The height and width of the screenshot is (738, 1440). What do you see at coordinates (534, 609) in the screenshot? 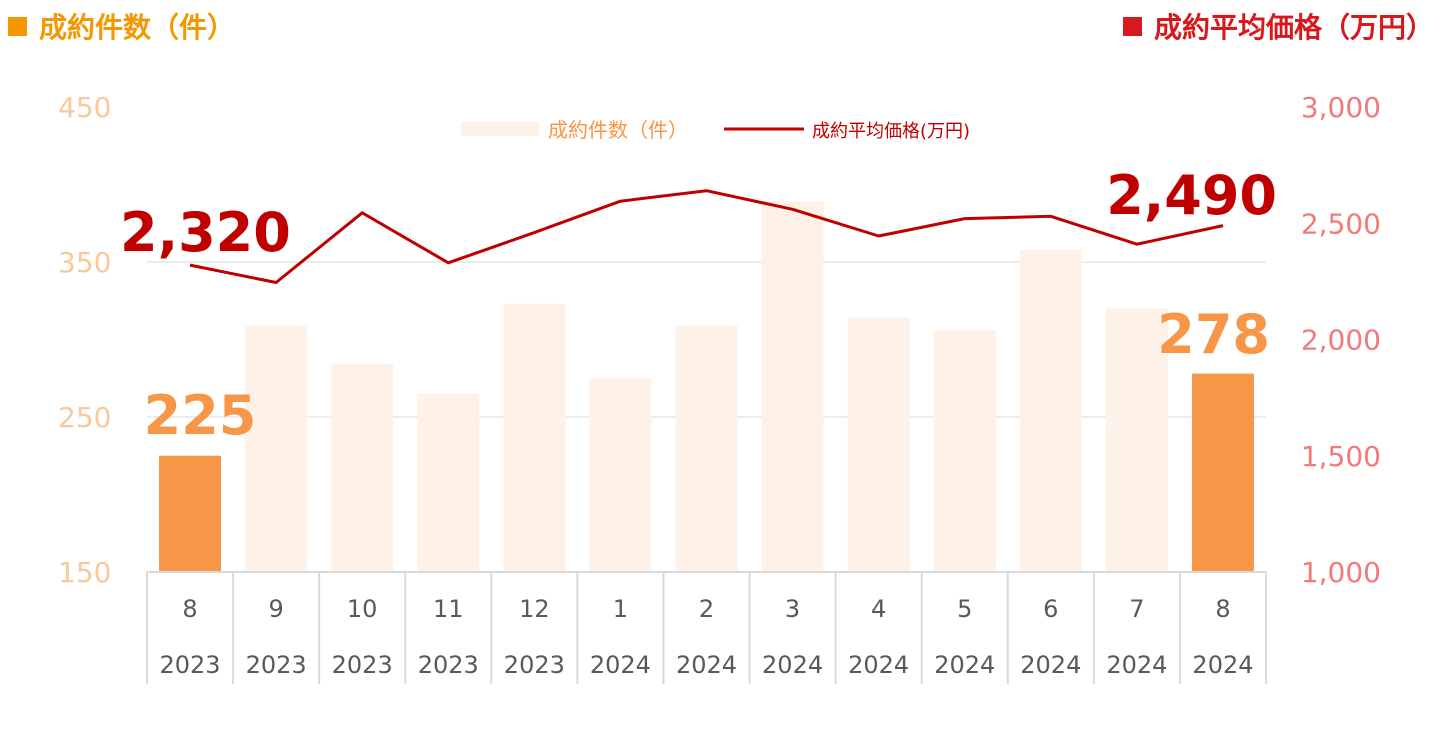
I see `month-label: 12` at bounding box center [534, 609].